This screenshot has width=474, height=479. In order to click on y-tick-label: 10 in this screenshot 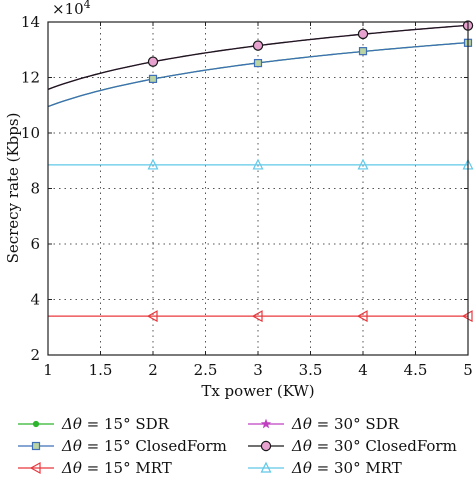, I will do `click(30, 133)`.